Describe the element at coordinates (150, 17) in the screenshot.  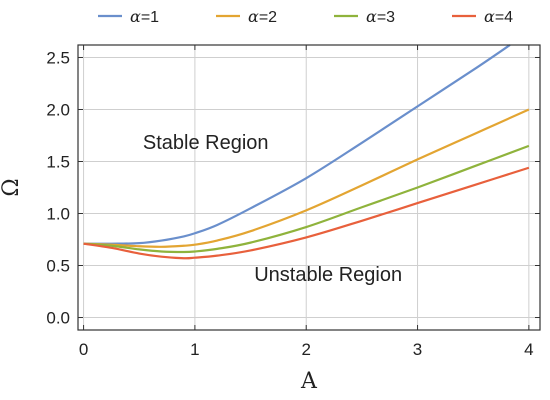
I see `legend-value: =1` at that location.